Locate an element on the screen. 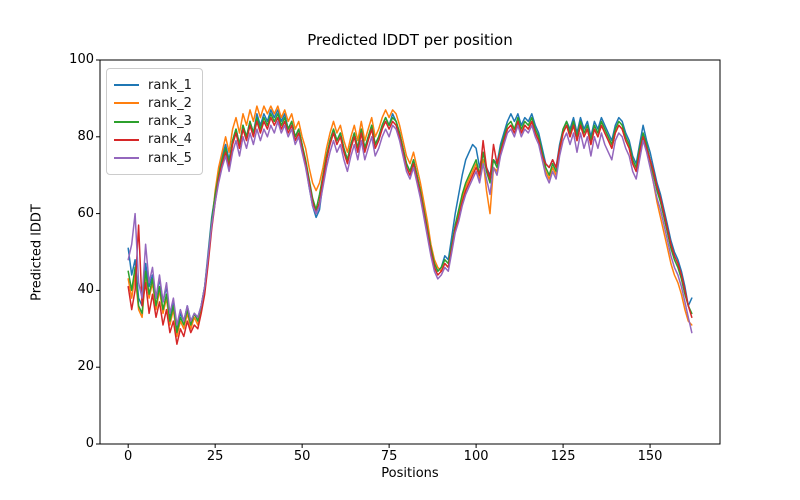 Image resolution: width=800 pixels, height=500 pixels. y-tick-label: 60 is located at coordinates (85, 213).